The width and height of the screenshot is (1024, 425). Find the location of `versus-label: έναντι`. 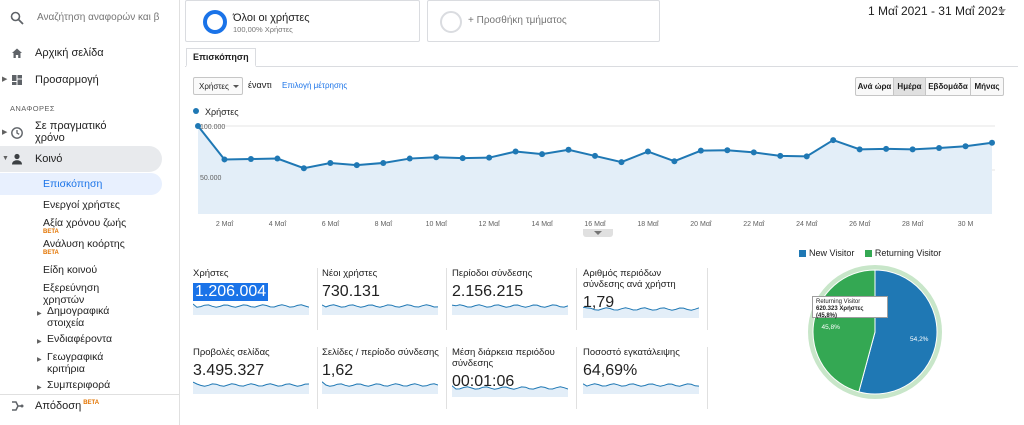

versus-label: έναντι is located at coordinates (260, 85).